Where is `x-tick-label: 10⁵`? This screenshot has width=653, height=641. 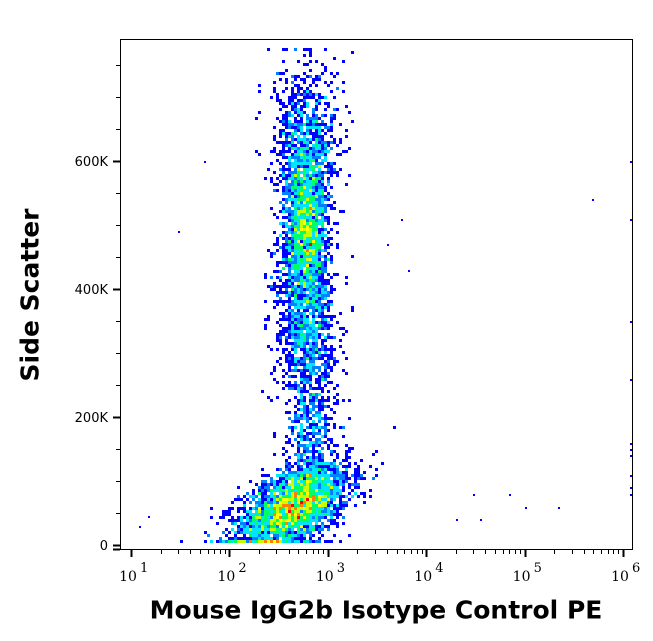
x-tick-label: 10⁵ is located at coordinates (527, 573).